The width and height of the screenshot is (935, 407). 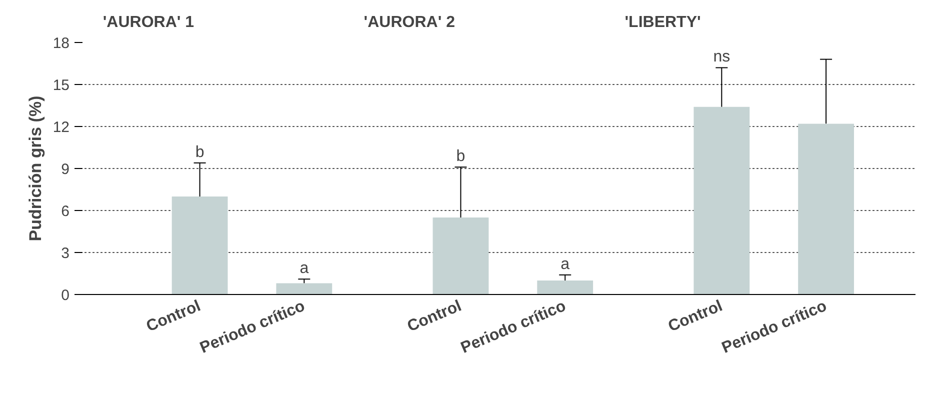 What do you see at coordinates (61, 85) in the screenshot?
I see `y-tick-label: 15` at bounding box center [61, 85].